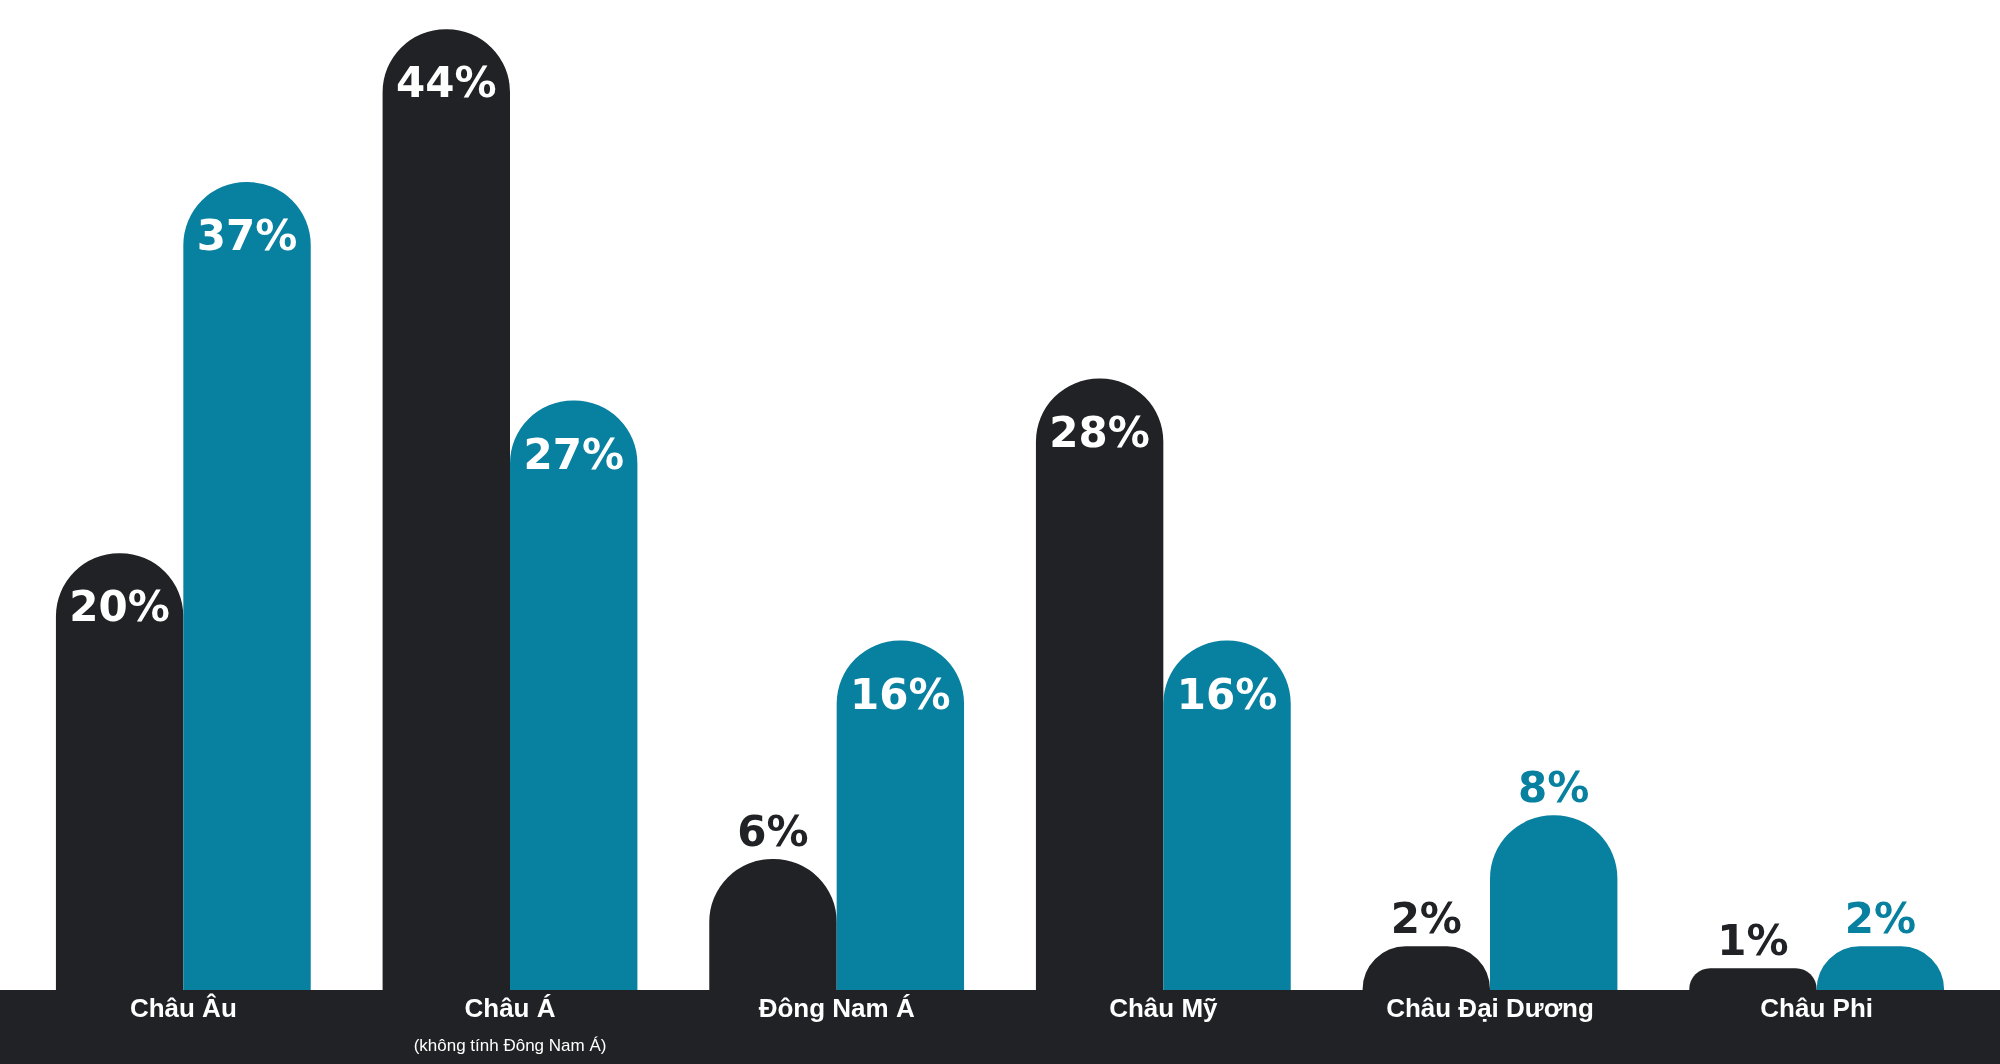  I want to click on x-tick-label: Đông Nam Á, so click(836, 1008).